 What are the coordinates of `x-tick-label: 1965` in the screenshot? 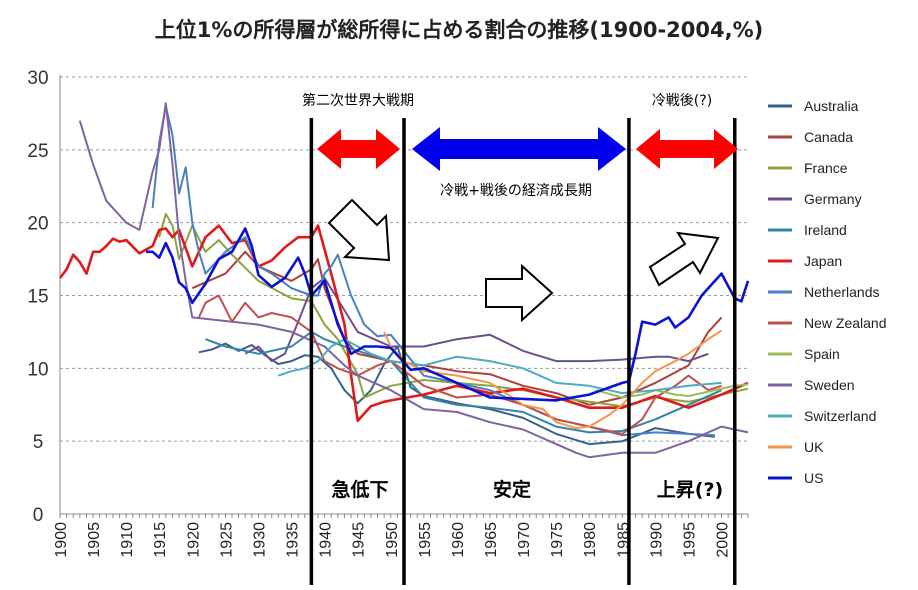 It's located at (491, 540).